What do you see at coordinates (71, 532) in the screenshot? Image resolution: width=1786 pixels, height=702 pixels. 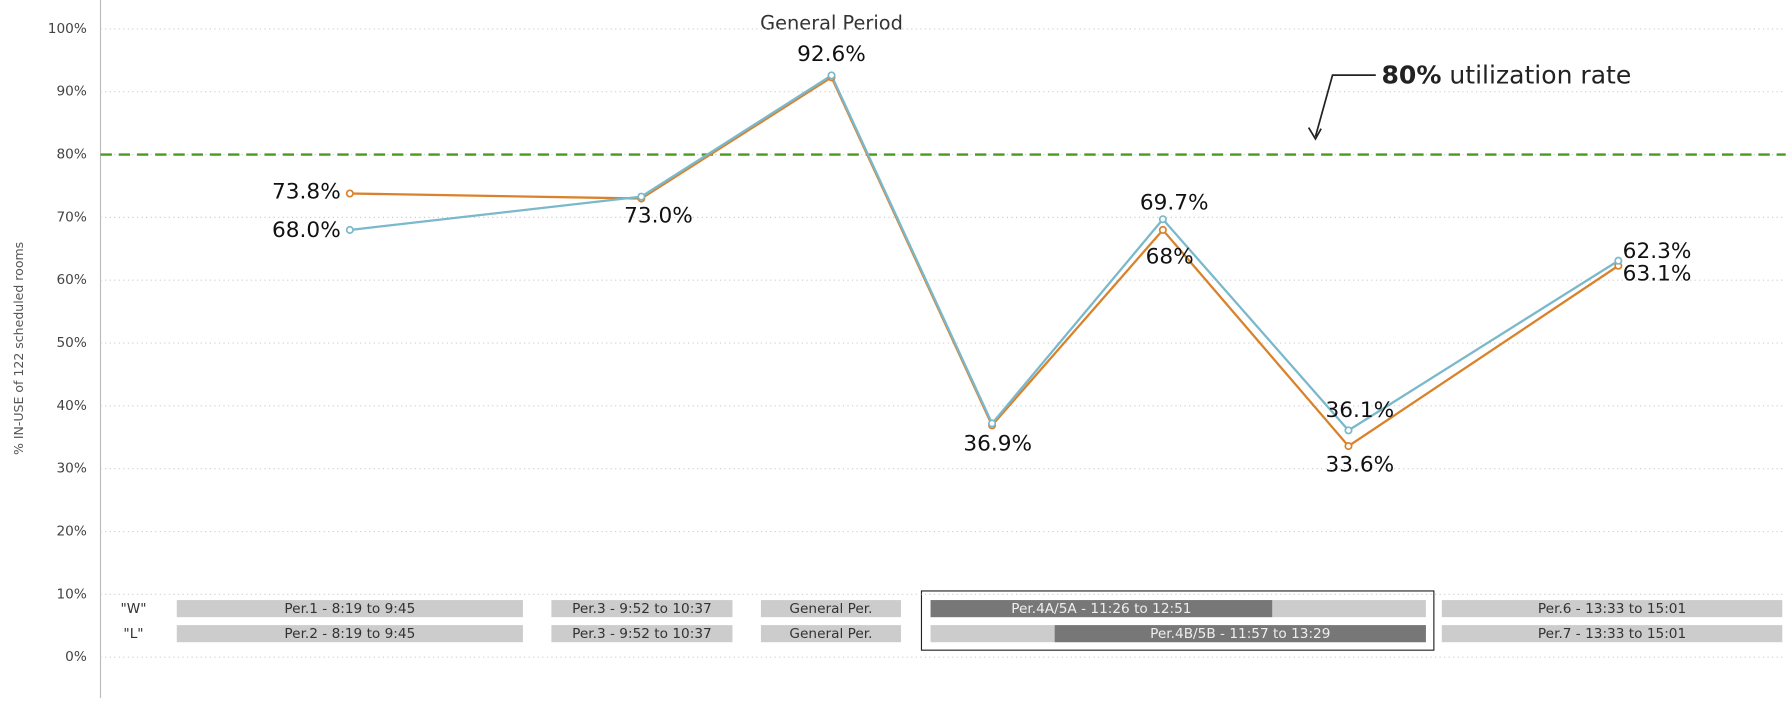 I see `y-tick-label: 20%` at bounding box center [71, 532].